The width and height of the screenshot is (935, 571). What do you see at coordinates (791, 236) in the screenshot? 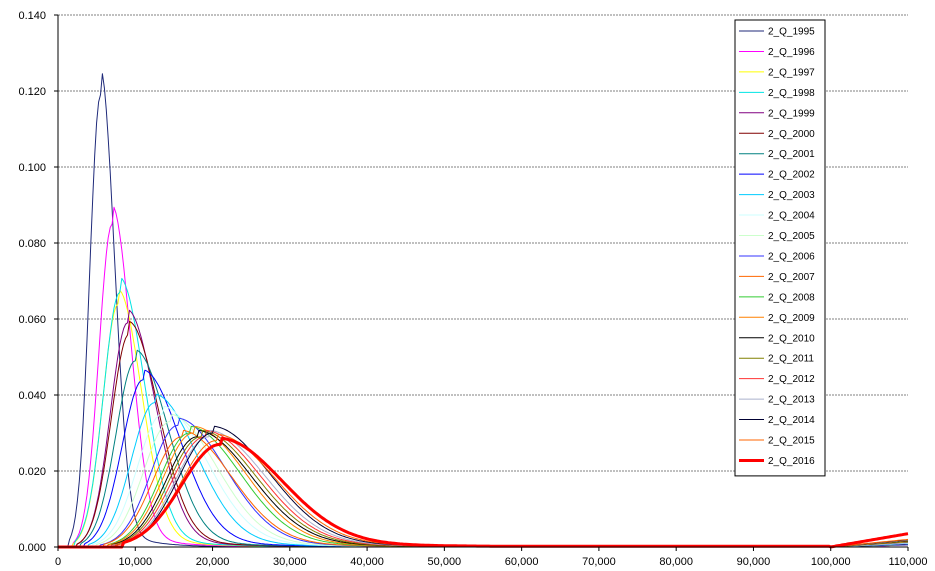
I see `legend-label: 2_Q_2005` at bounding box center [791, 236].